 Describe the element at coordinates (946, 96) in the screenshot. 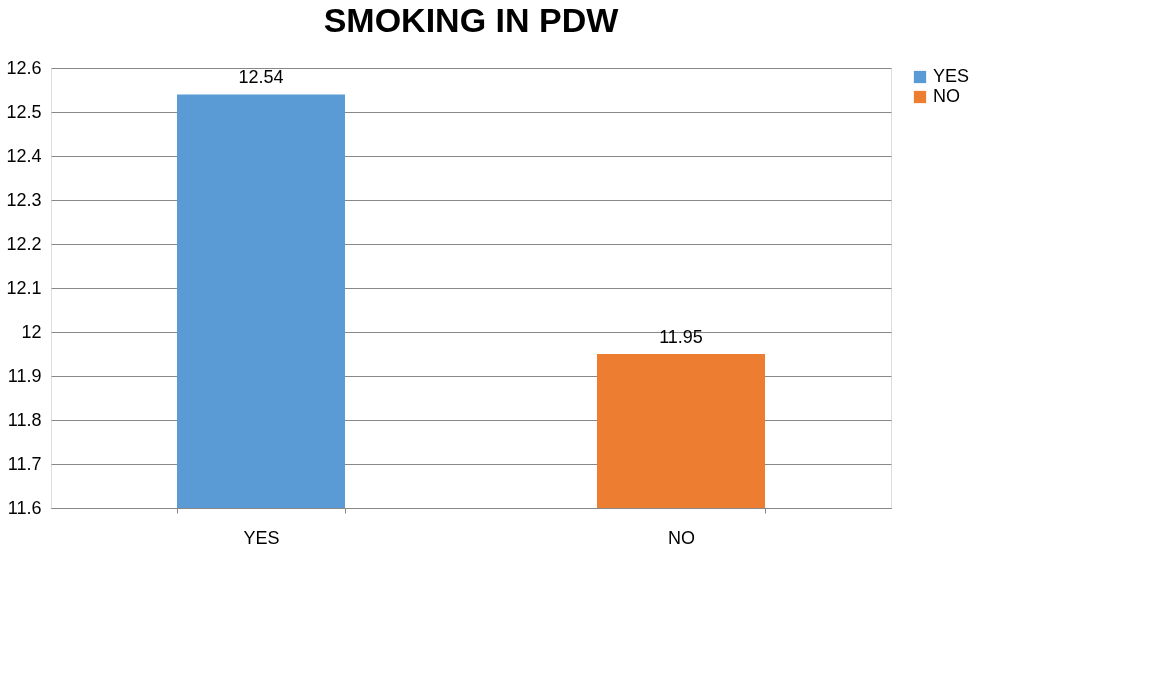

I see `legend-label: NO` at that location.